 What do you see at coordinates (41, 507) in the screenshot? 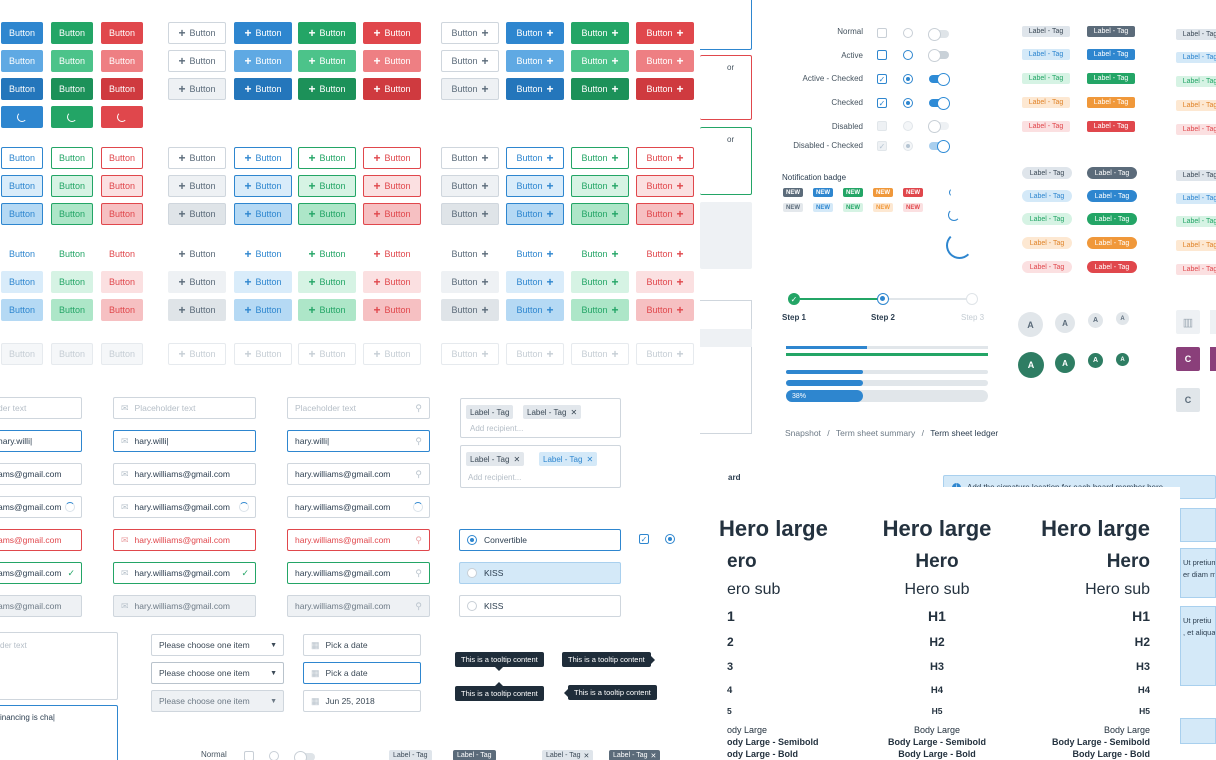
I see `email-field-loading-cut: ams@gmail.com` at bounding box center [41, 507].